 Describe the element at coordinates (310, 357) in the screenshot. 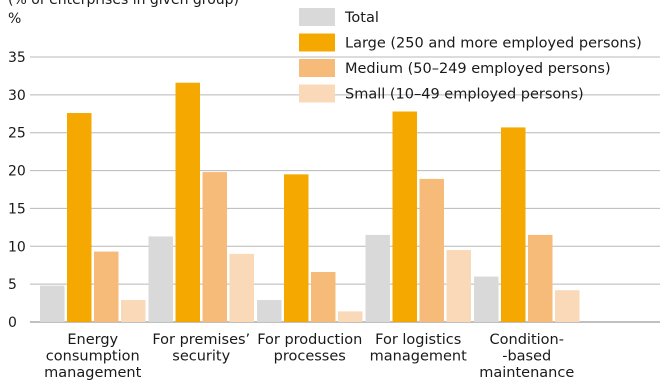

I see `x-category-label: processes` at that location.